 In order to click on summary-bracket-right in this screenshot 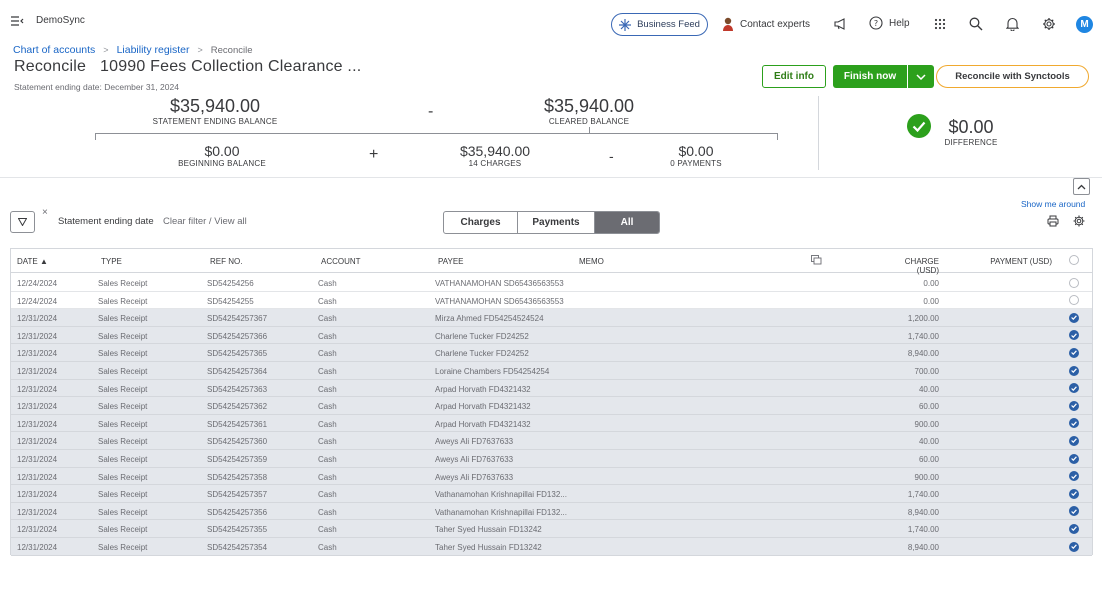, I will do `click(777, 136)`.